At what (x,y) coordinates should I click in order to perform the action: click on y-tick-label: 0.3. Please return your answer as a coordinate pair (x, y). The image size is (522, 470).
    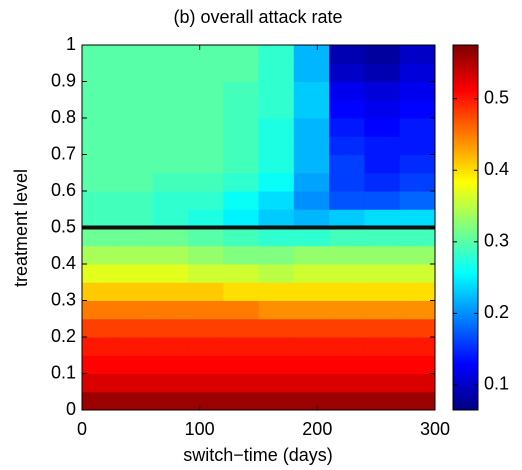
    Looking at the image, I should click on (63, 299).